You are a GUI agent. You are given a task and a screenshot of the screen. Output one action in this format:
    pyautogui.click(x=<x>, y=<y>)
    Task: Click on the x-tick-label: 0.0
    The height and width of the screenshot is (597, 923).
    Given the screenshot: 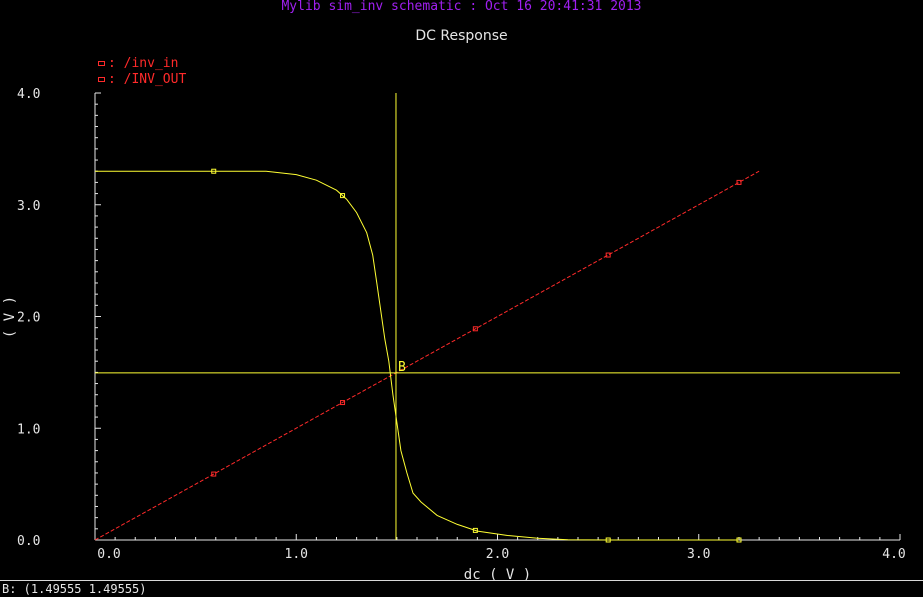 What is the action you would take?
    pyautogui.click(x=108, y=554)
    